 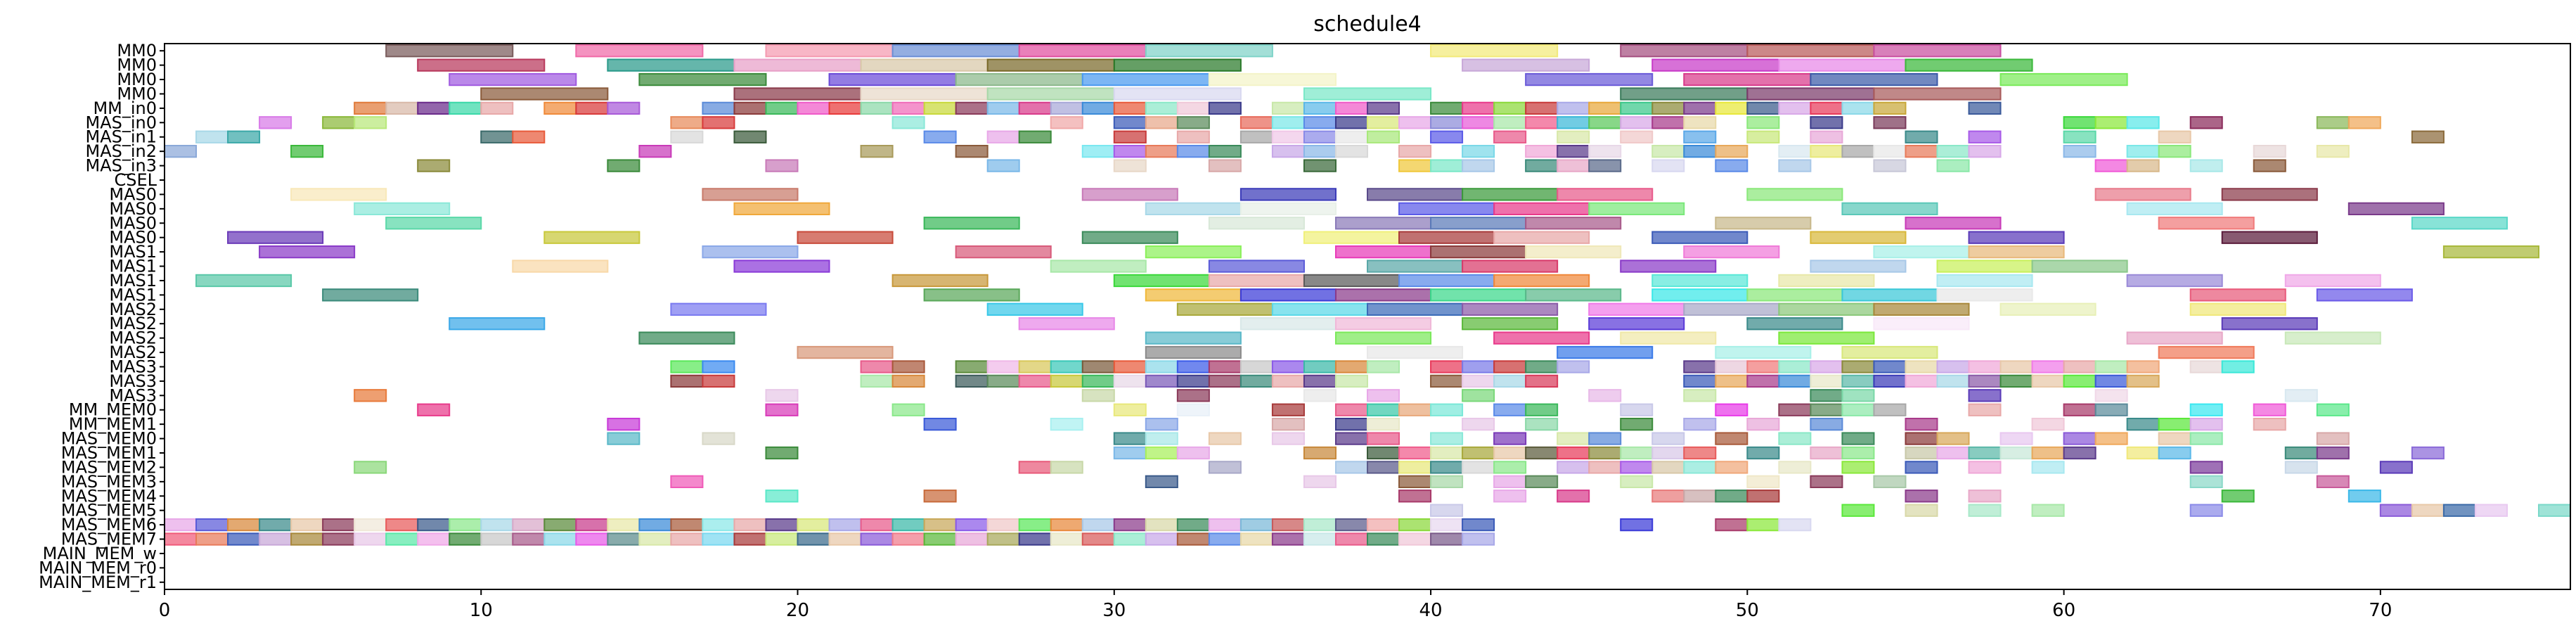 What do you see at coordinates (2063, 610) in the screenshot?
I see `x-tick-label: 60` at bounding box center [2063, 610].